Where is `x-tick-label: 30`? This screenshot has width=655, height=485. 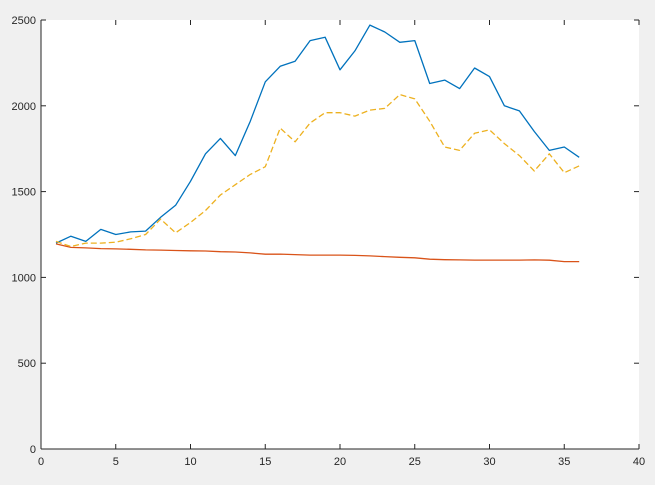 x-tick-label: 30 is located at coordinates (489, 462).